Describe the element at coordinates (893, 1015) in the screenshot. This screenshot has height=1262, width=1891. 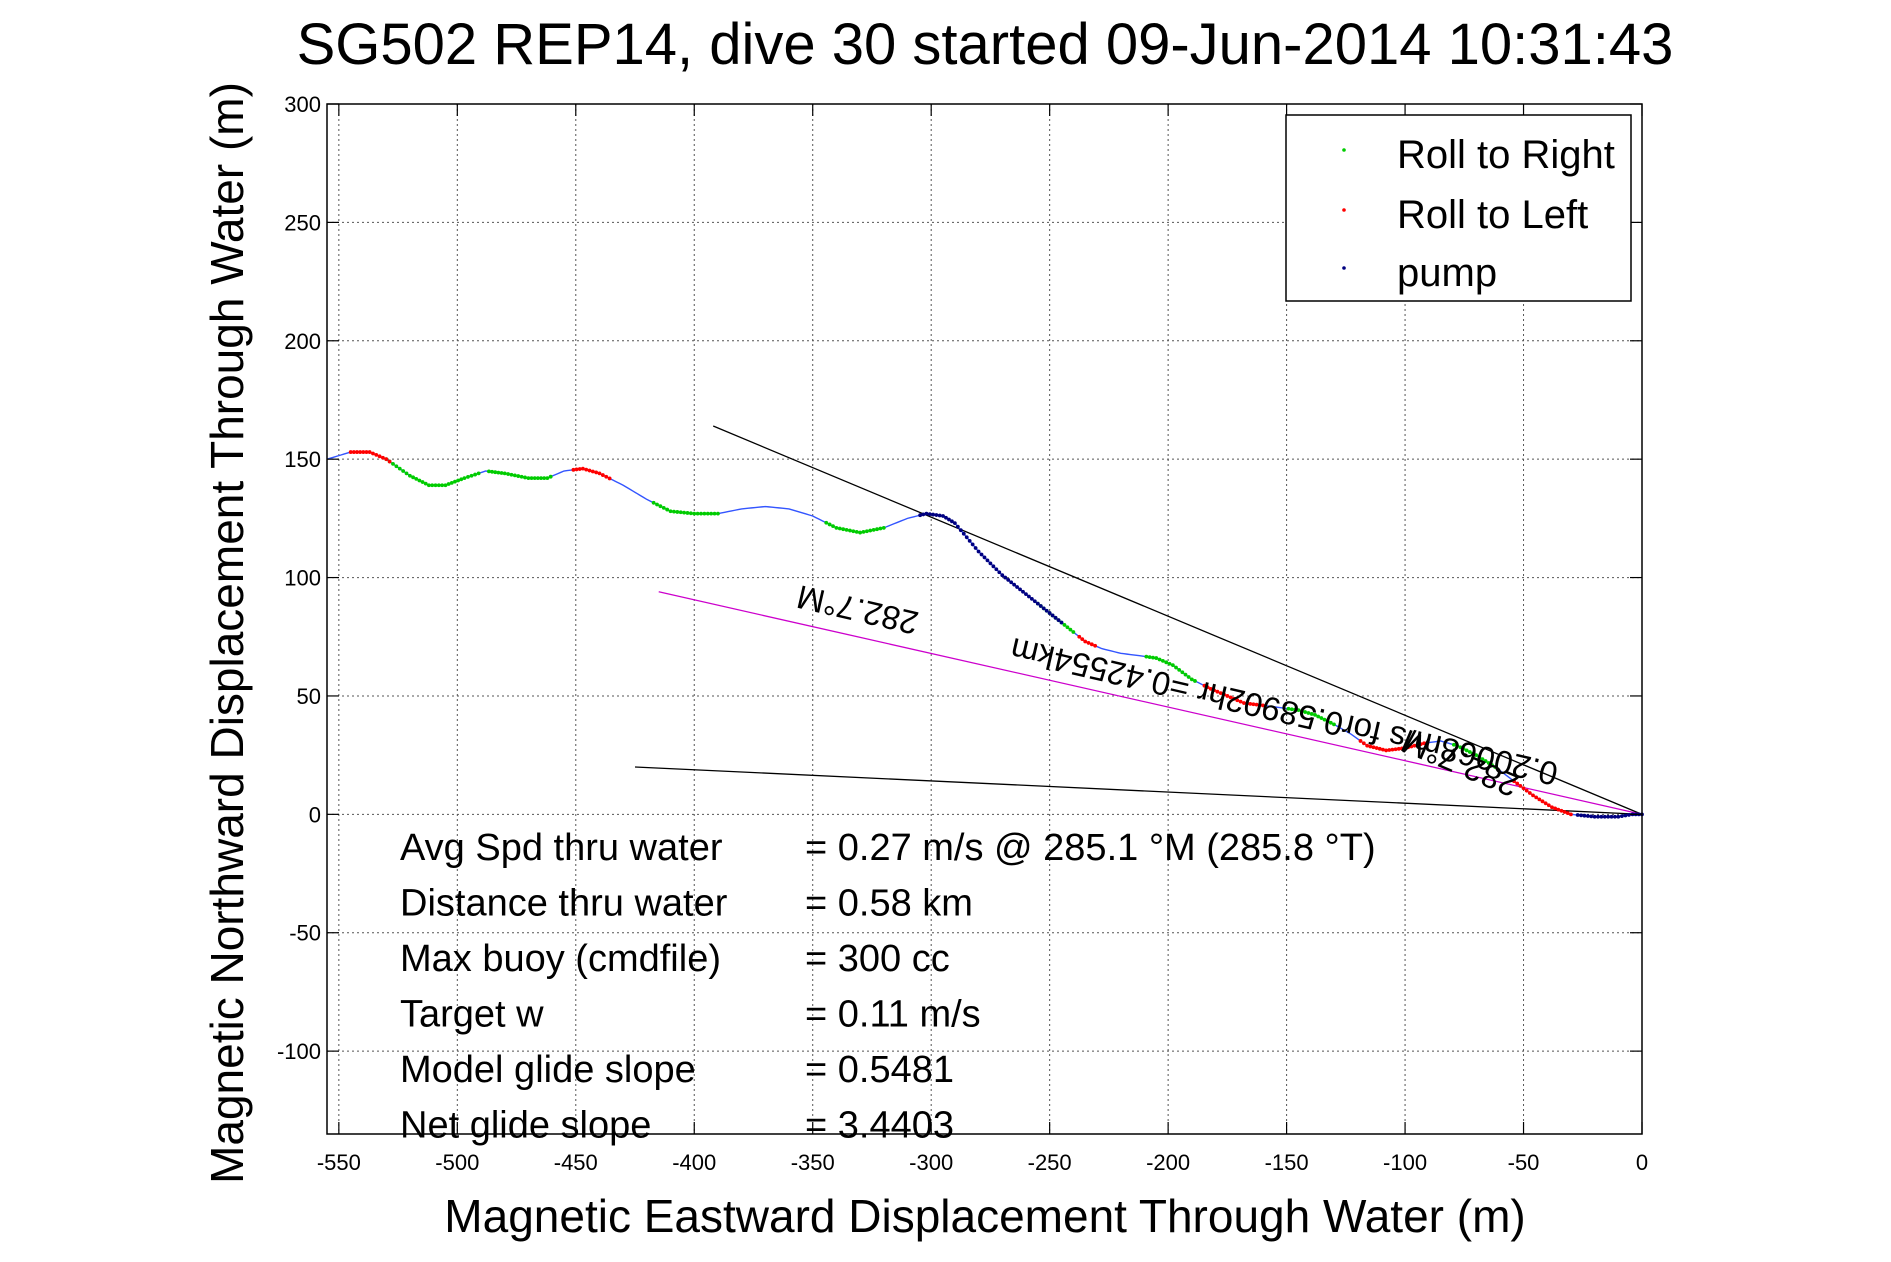
I see `stat-value: = 0.11 m/s` at that location.